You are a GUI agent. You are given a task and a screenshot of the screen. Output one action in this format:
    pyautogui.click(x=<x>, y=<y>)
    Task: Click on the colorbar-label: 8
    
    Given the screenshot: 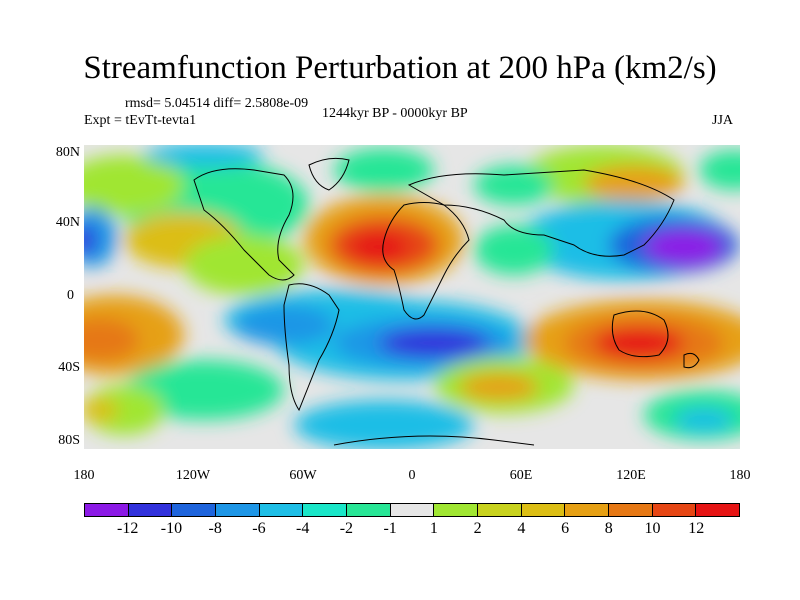 What is the action you would take?
    pyautogui.click(x=608, y=528)
    